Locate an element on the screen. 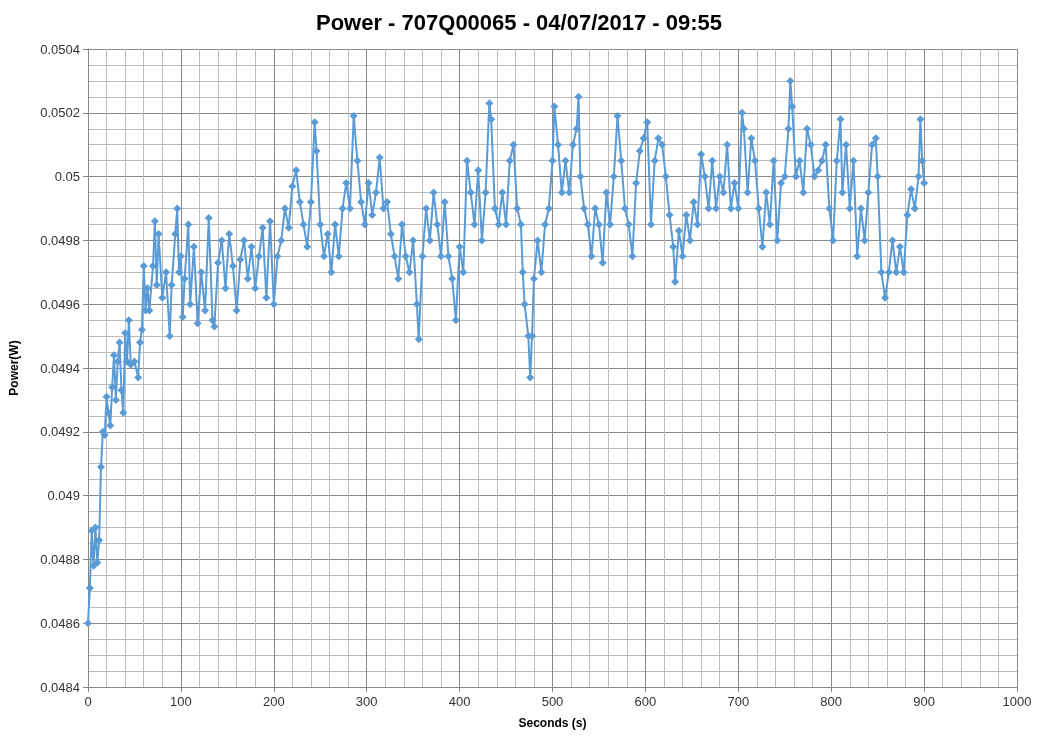 The image size is (1038, 745). y-tick-label: 0.0494 is located at coordinates (60, 368).